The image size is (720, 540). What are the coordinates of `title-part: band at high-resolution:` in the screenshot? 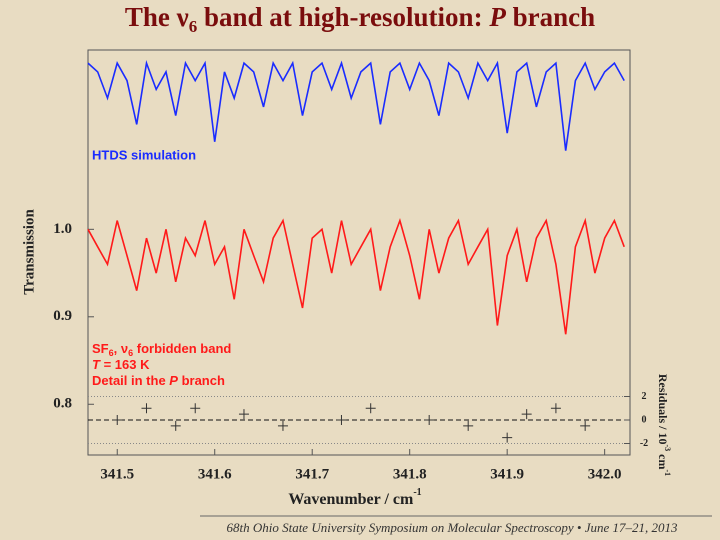 It's located at (343, 17).